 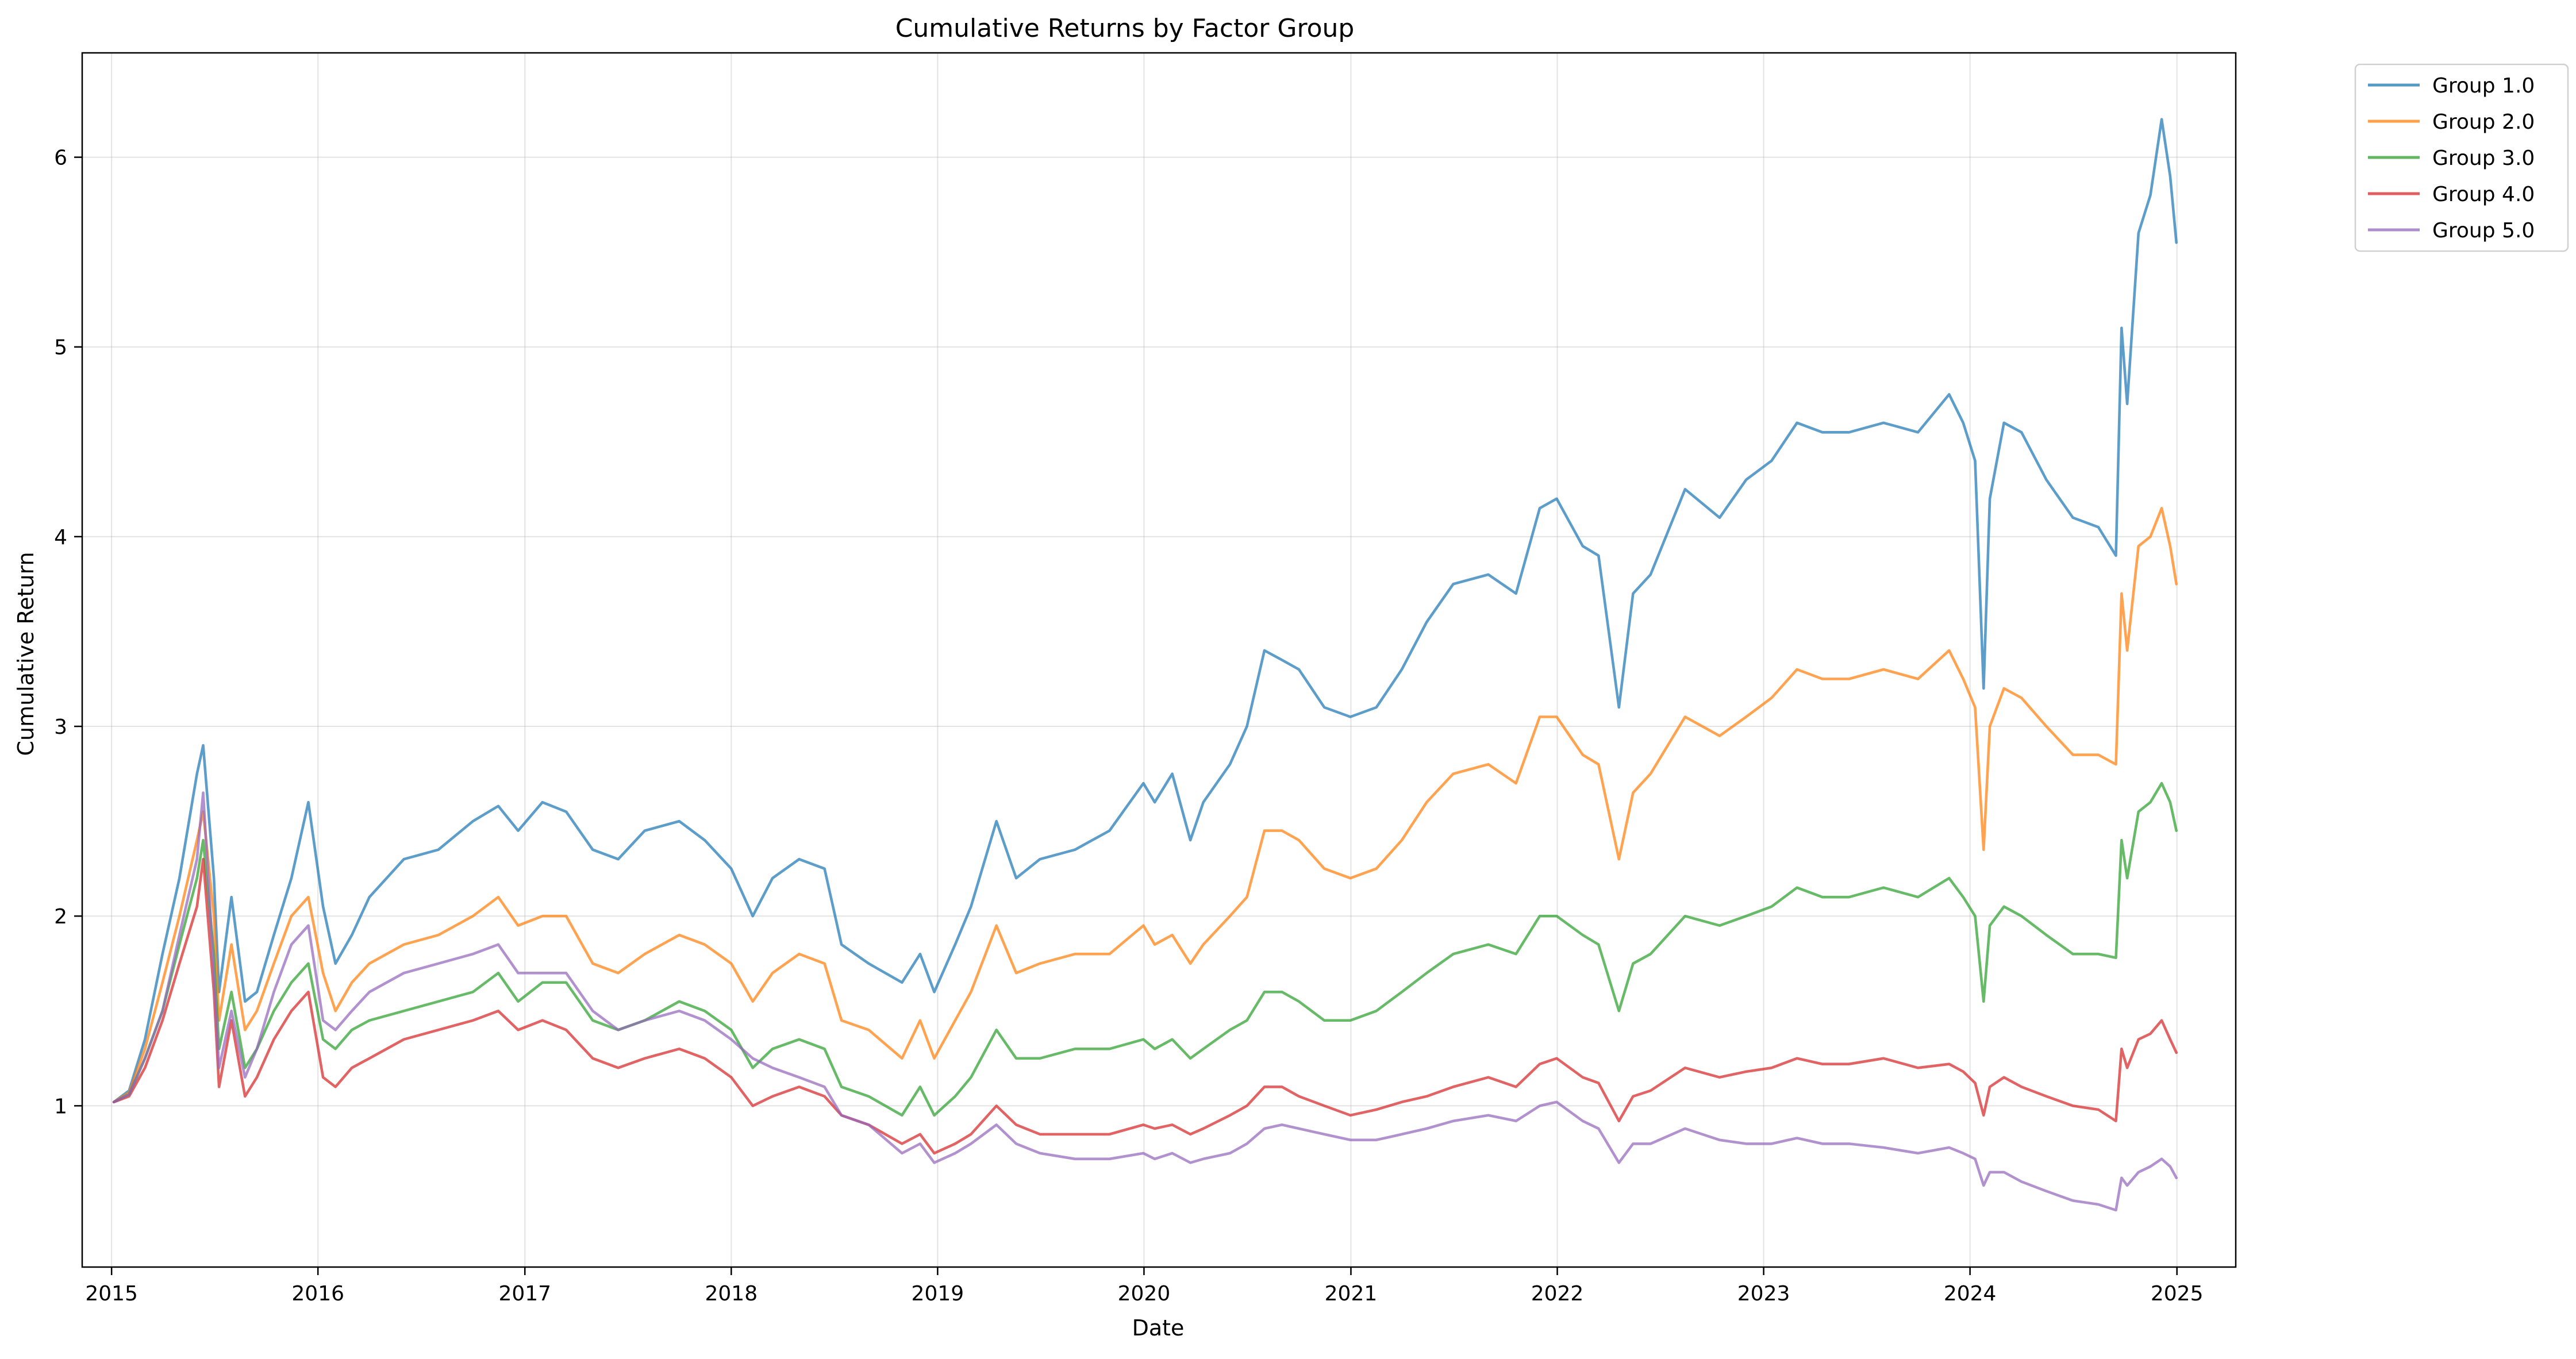 What do you see at coordinates (68, 632) in the screenshot?
I see `y-axis-ticks: 1 2 3 4 5 6` at bounding box center [68, 632].